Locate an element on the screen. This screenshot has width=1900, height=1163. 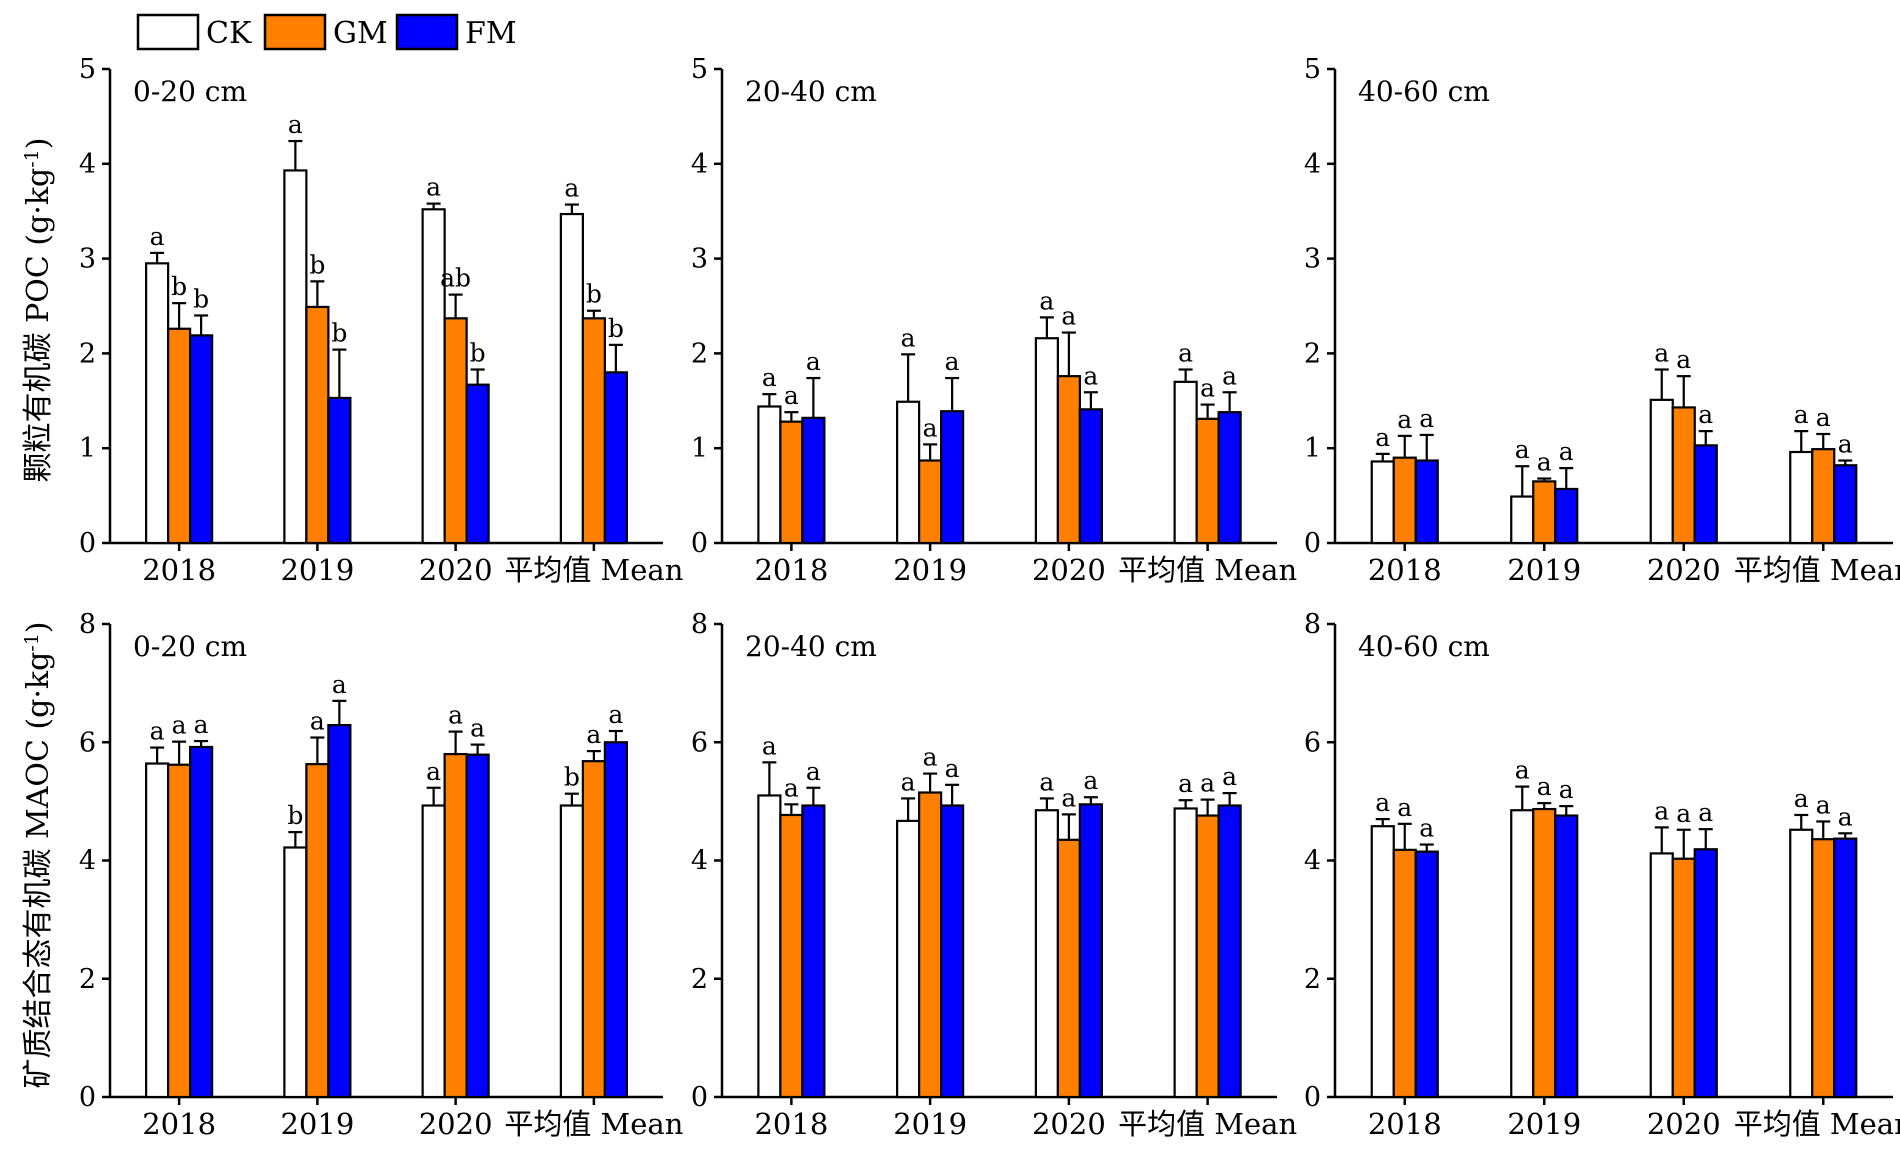
legend-swatch-fm is located at coordinates (427, 32).